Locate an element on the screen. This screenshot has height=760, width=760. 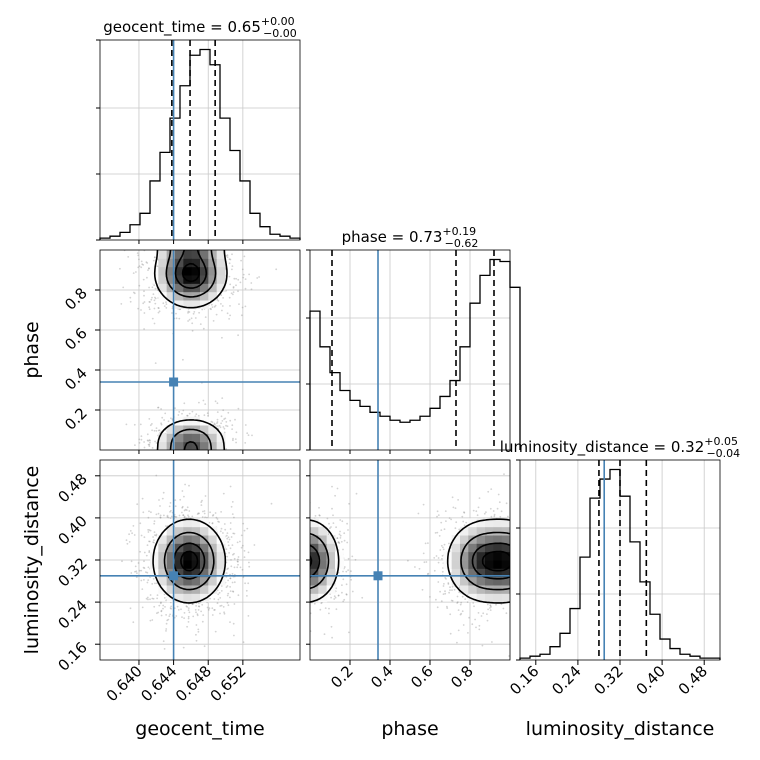
x-tick-label: 0.6 is located at coordinates (422, 677).